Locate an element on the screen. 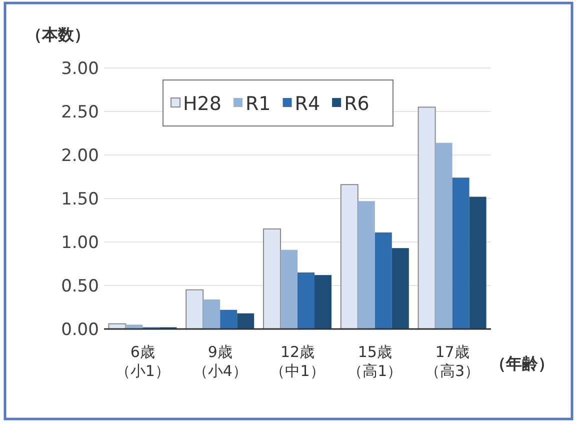 This screenshot has width=577, height=424. y-tick-label: 2.00 is located at coordinates (80, 156).